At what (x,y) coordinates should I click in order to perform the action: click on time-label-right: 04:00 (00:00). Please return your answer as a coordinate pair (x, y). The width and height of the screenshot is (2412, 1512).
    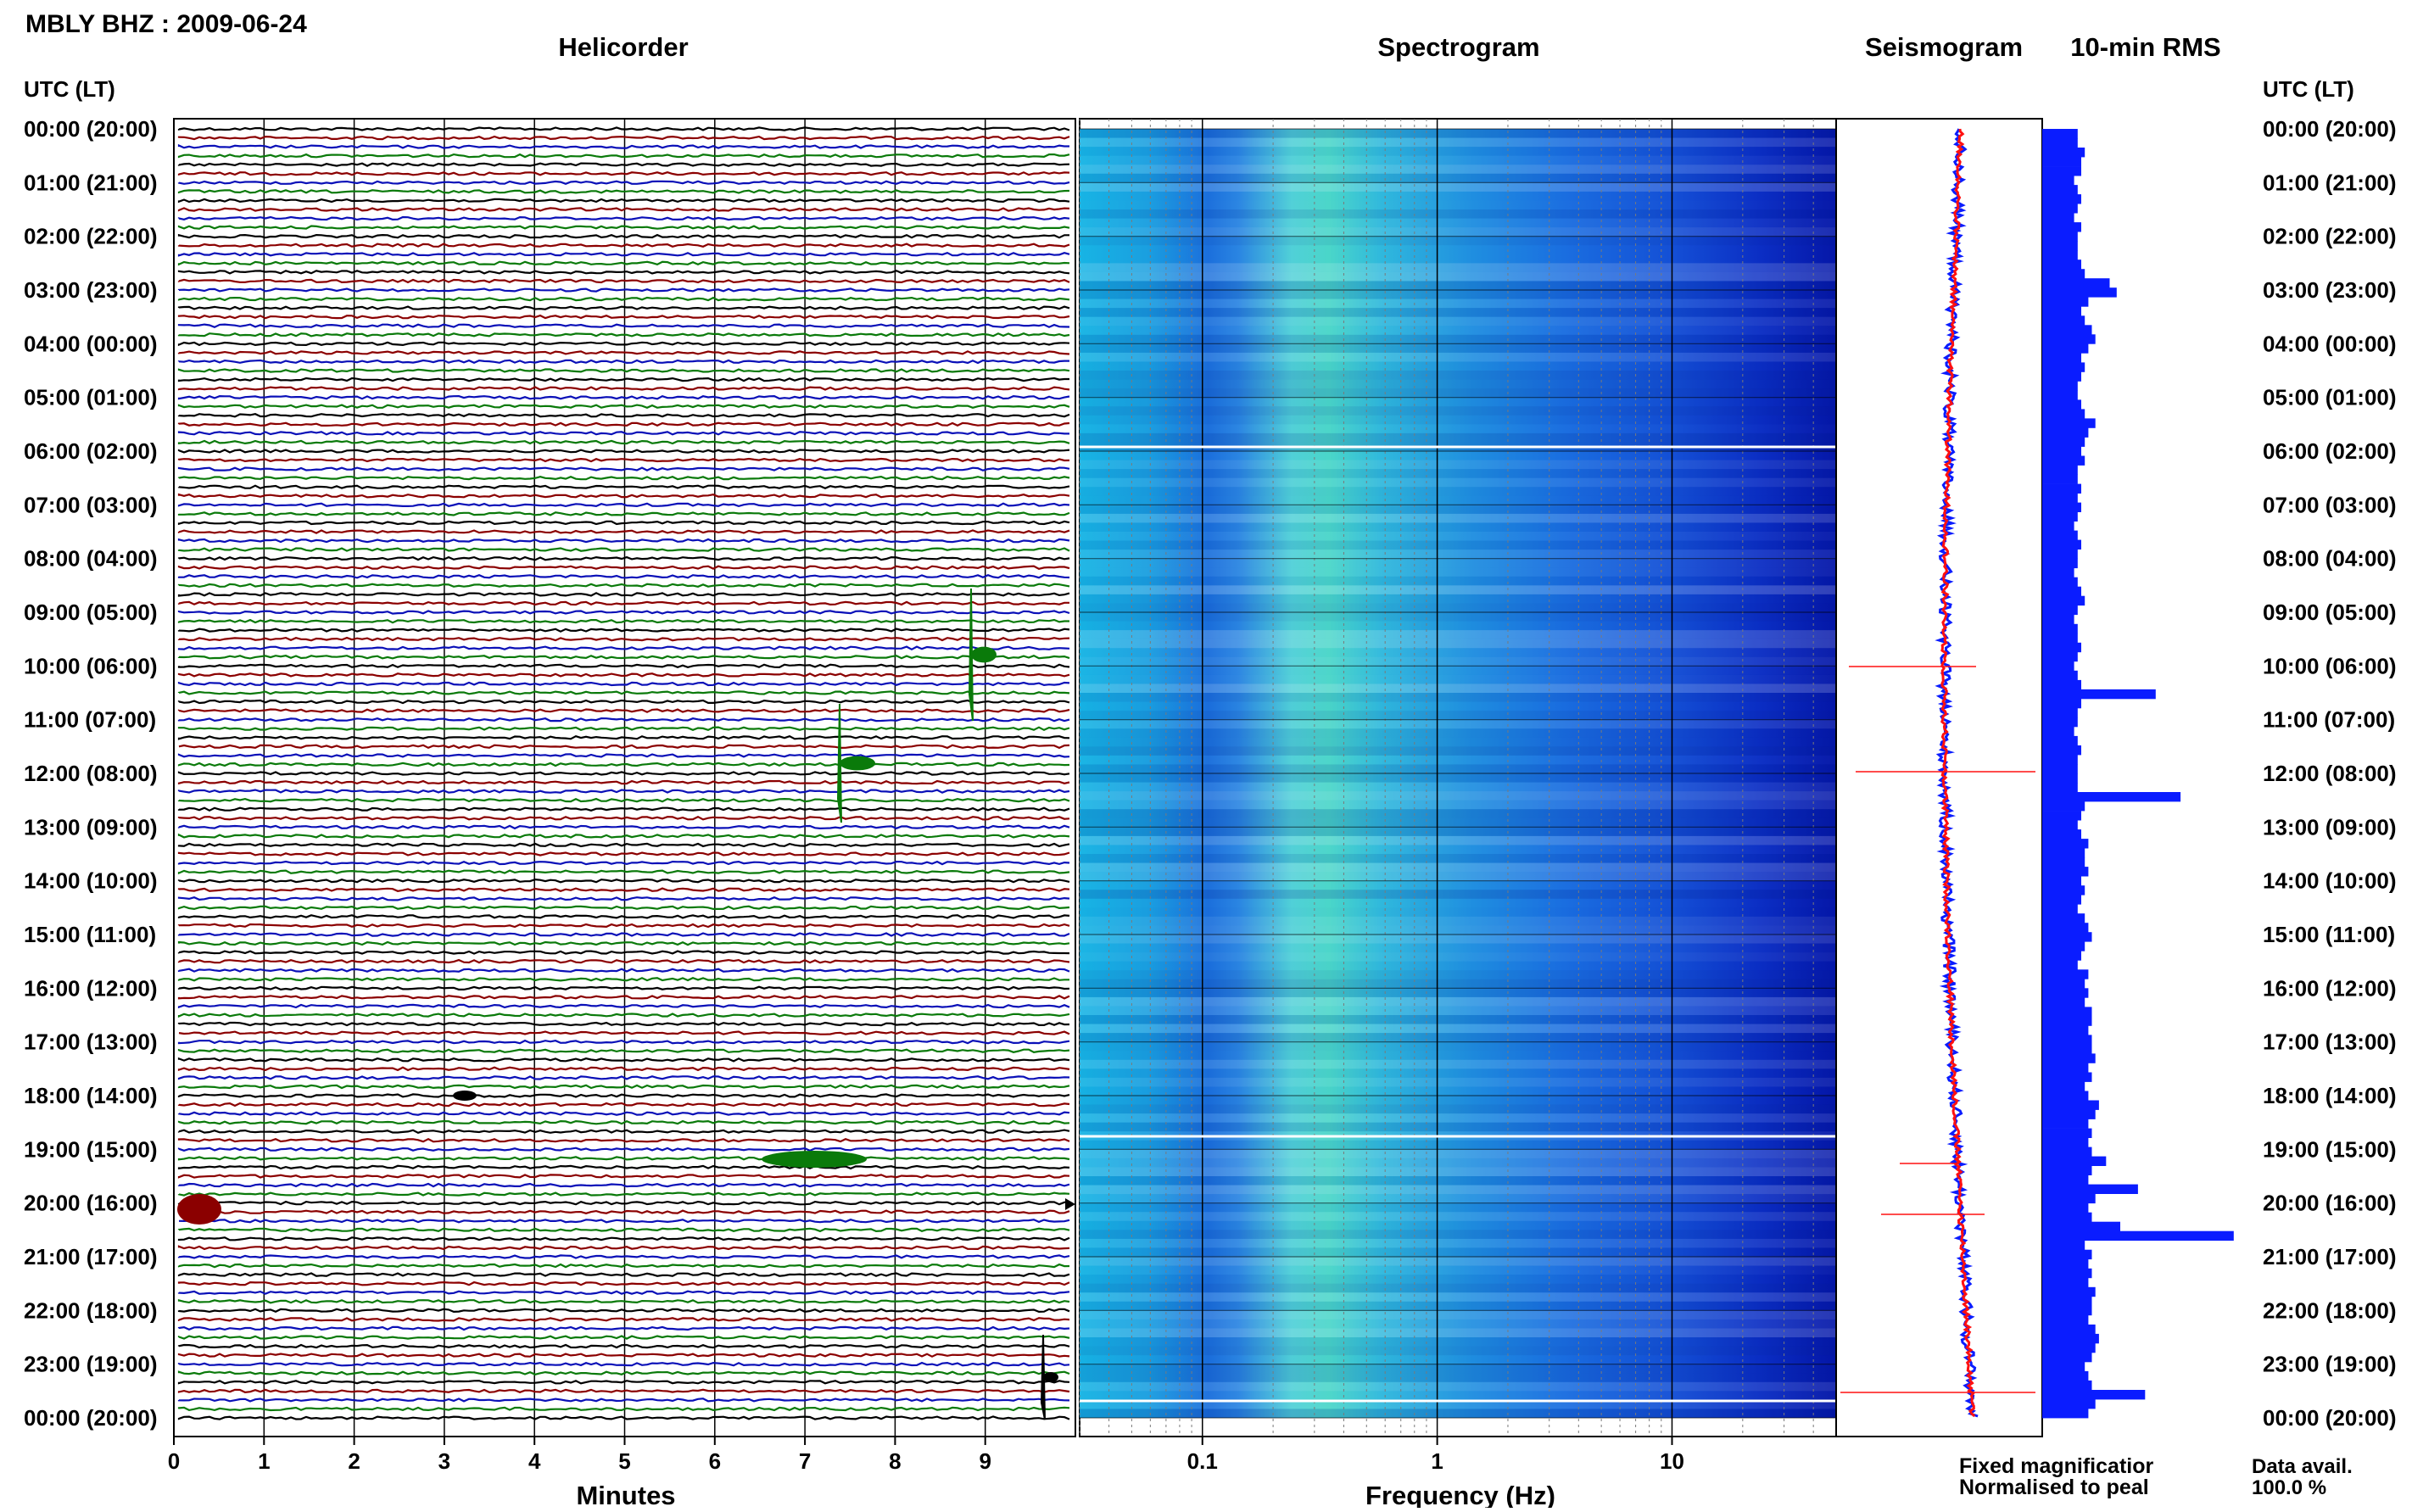
    Looking at the image, I should click on (2330, 343).